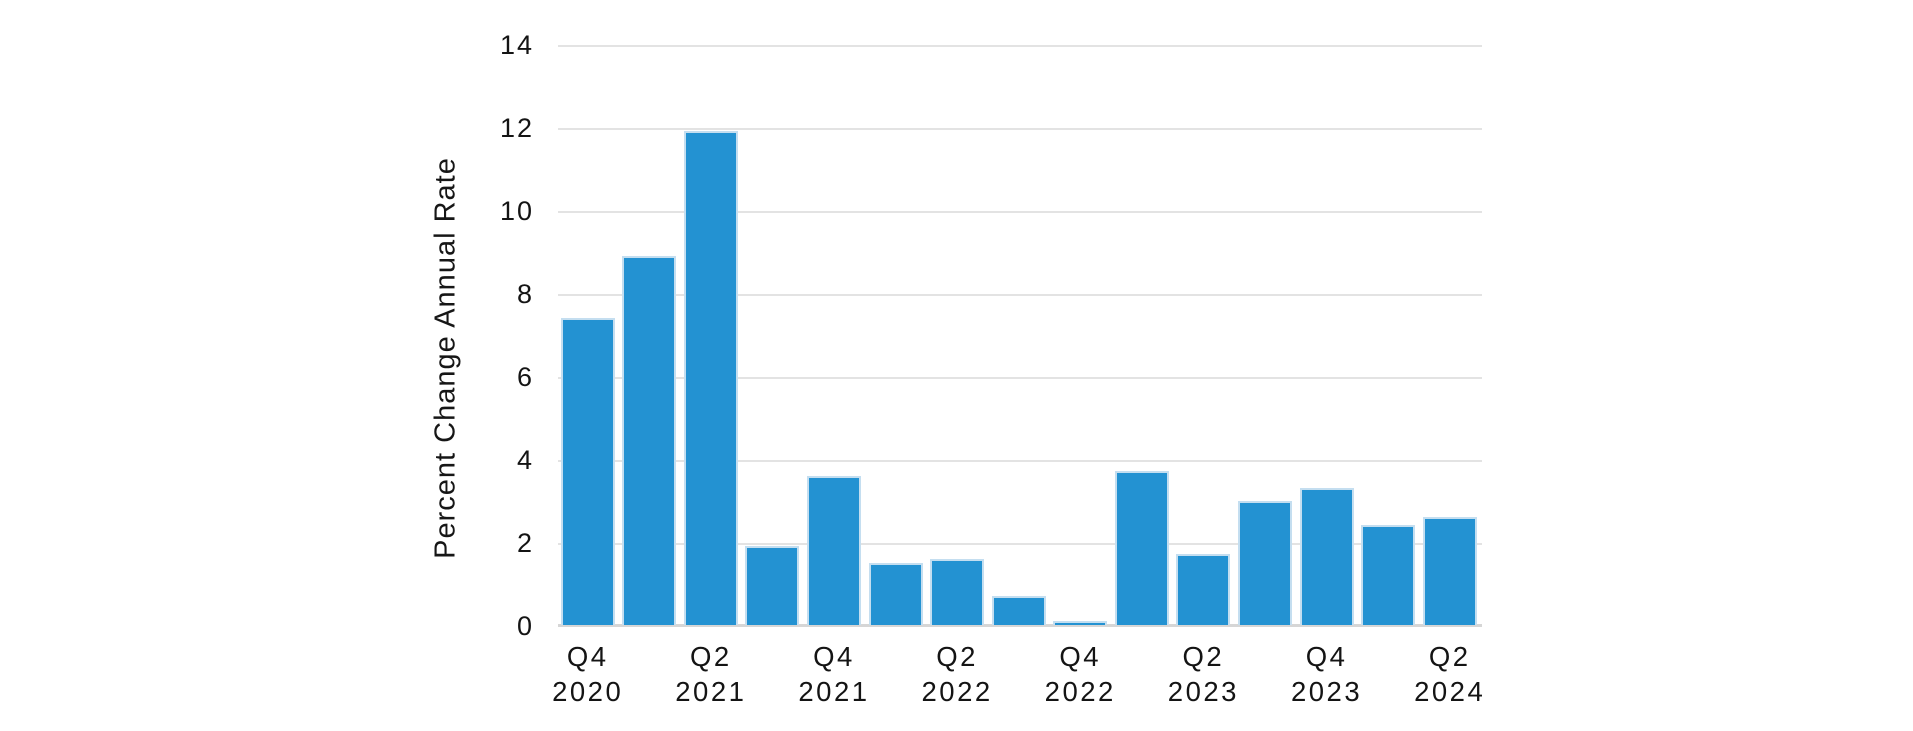  What do you see at coordinates (588, 691) in the screenshot?
I see `x-tick-year: 2020` at bounding box center [588, 691].